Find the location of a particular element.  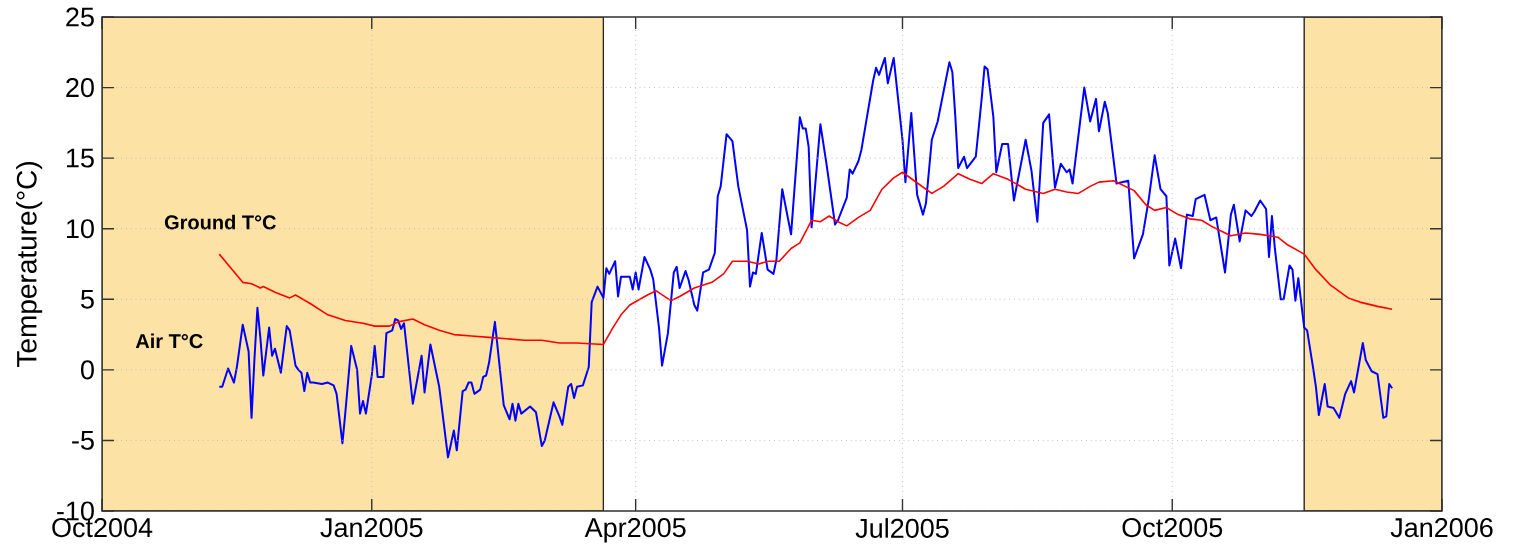

y-tick-label: 25 is located at coordinates (80, 17).